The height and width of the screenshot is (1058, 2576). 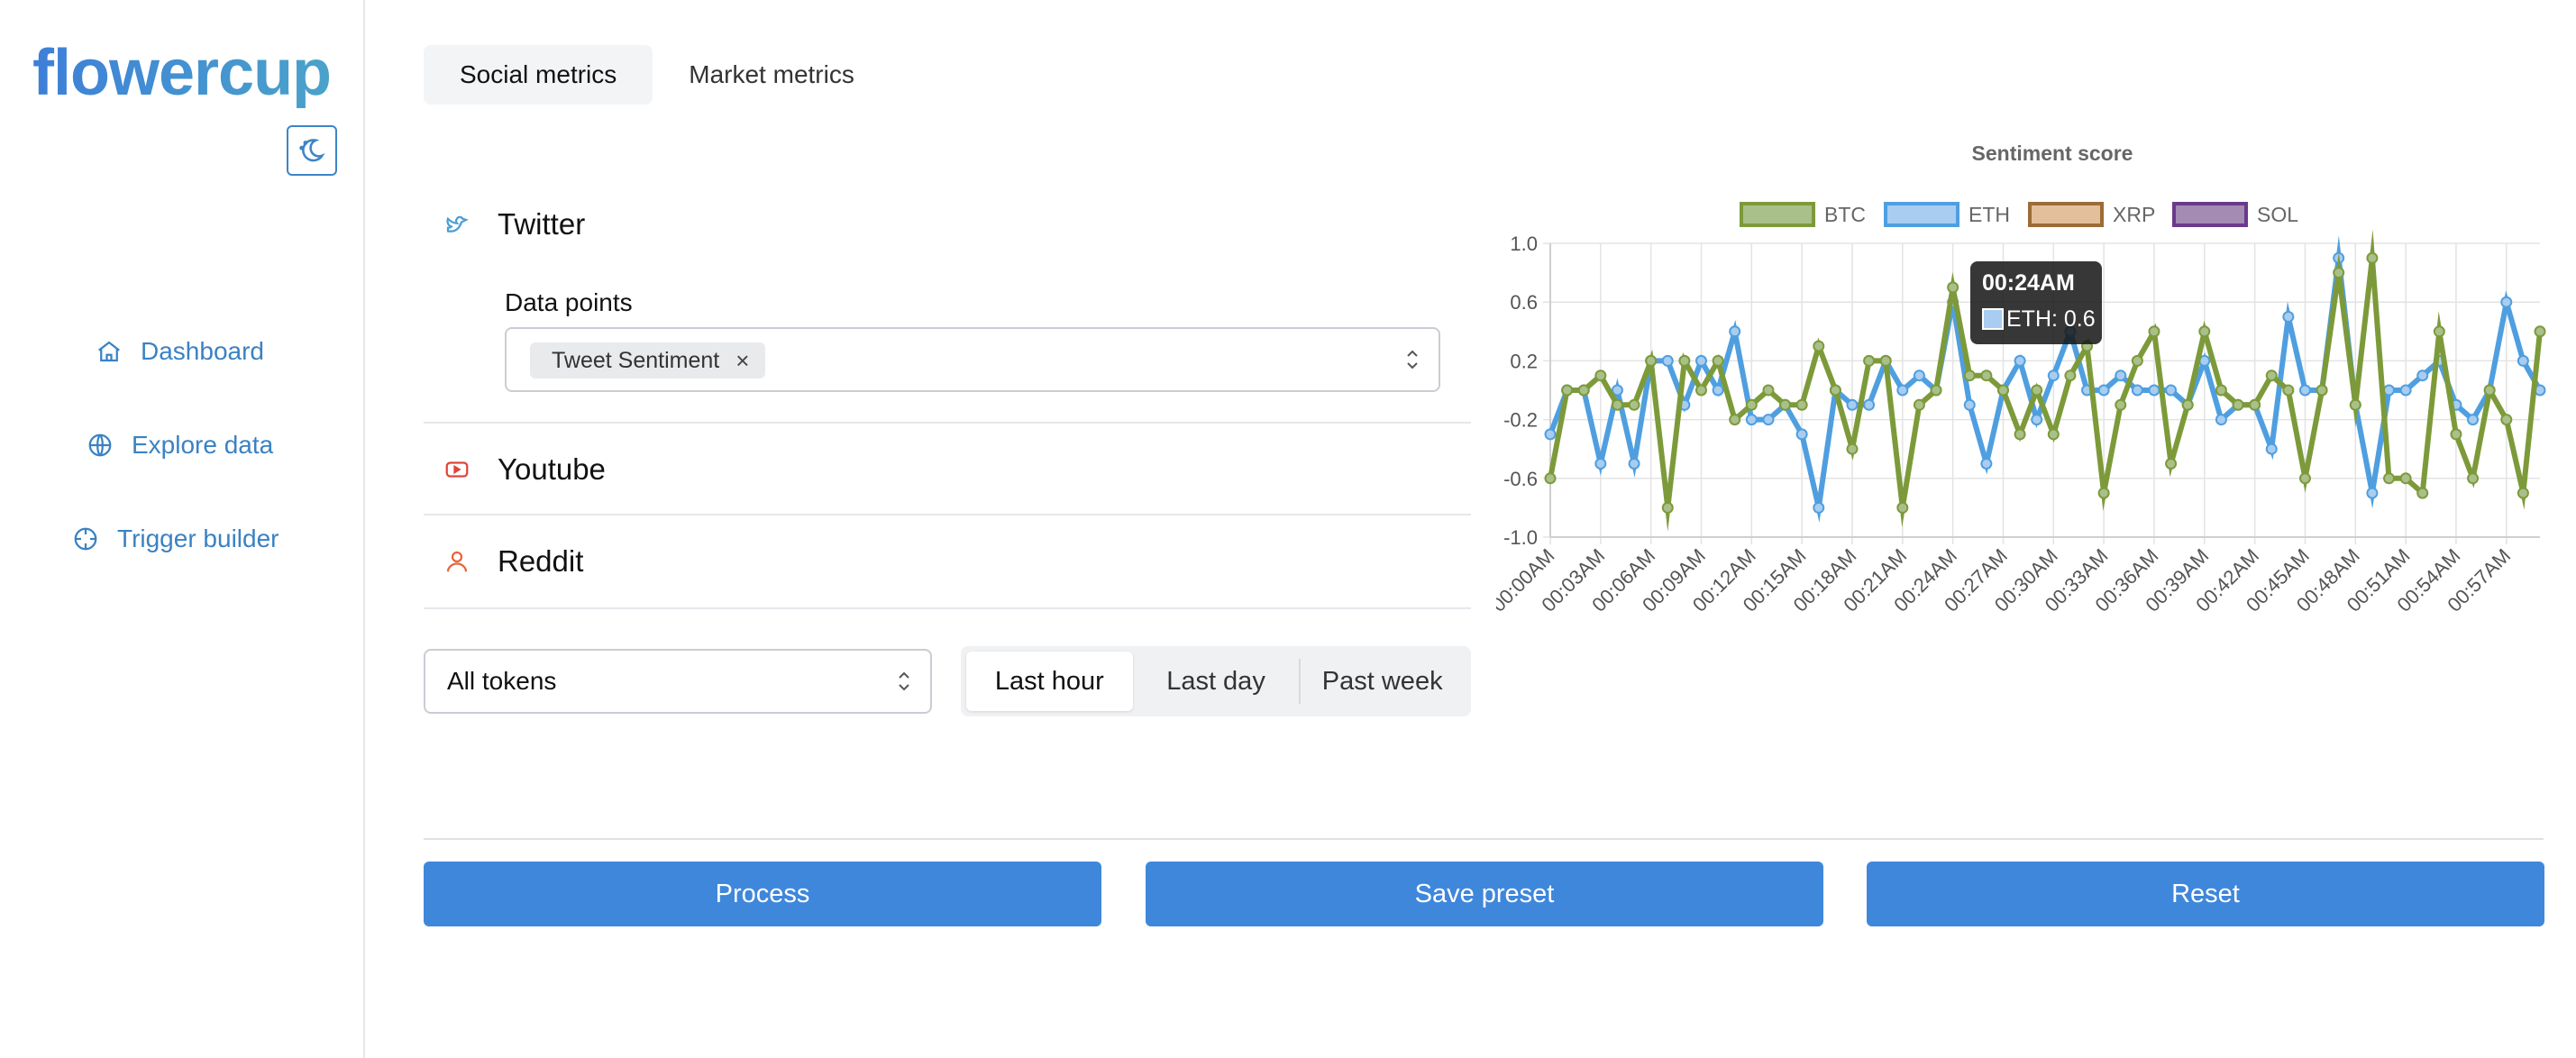 What do you see at coordinates (657, 75) in the screenshot?
I see `metric-tabs: Social metrics Market metrics` at bounding box center [657, 75].